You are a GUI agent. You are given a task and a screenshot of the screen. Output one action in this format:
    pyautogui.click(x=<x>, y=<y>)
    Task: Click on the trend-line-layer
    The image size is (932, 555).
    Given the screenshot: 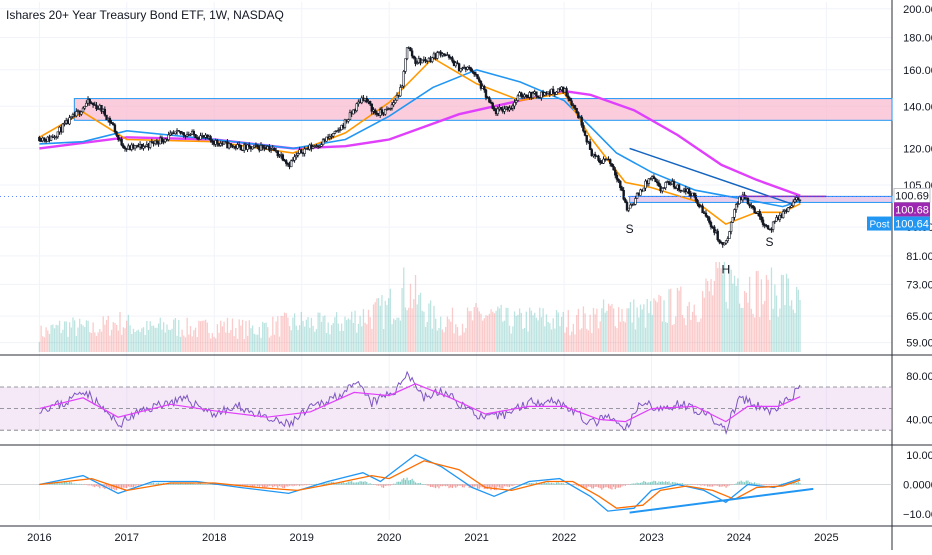 What is the action you would take?
    pyautogui.click(x=446, y=176)
    